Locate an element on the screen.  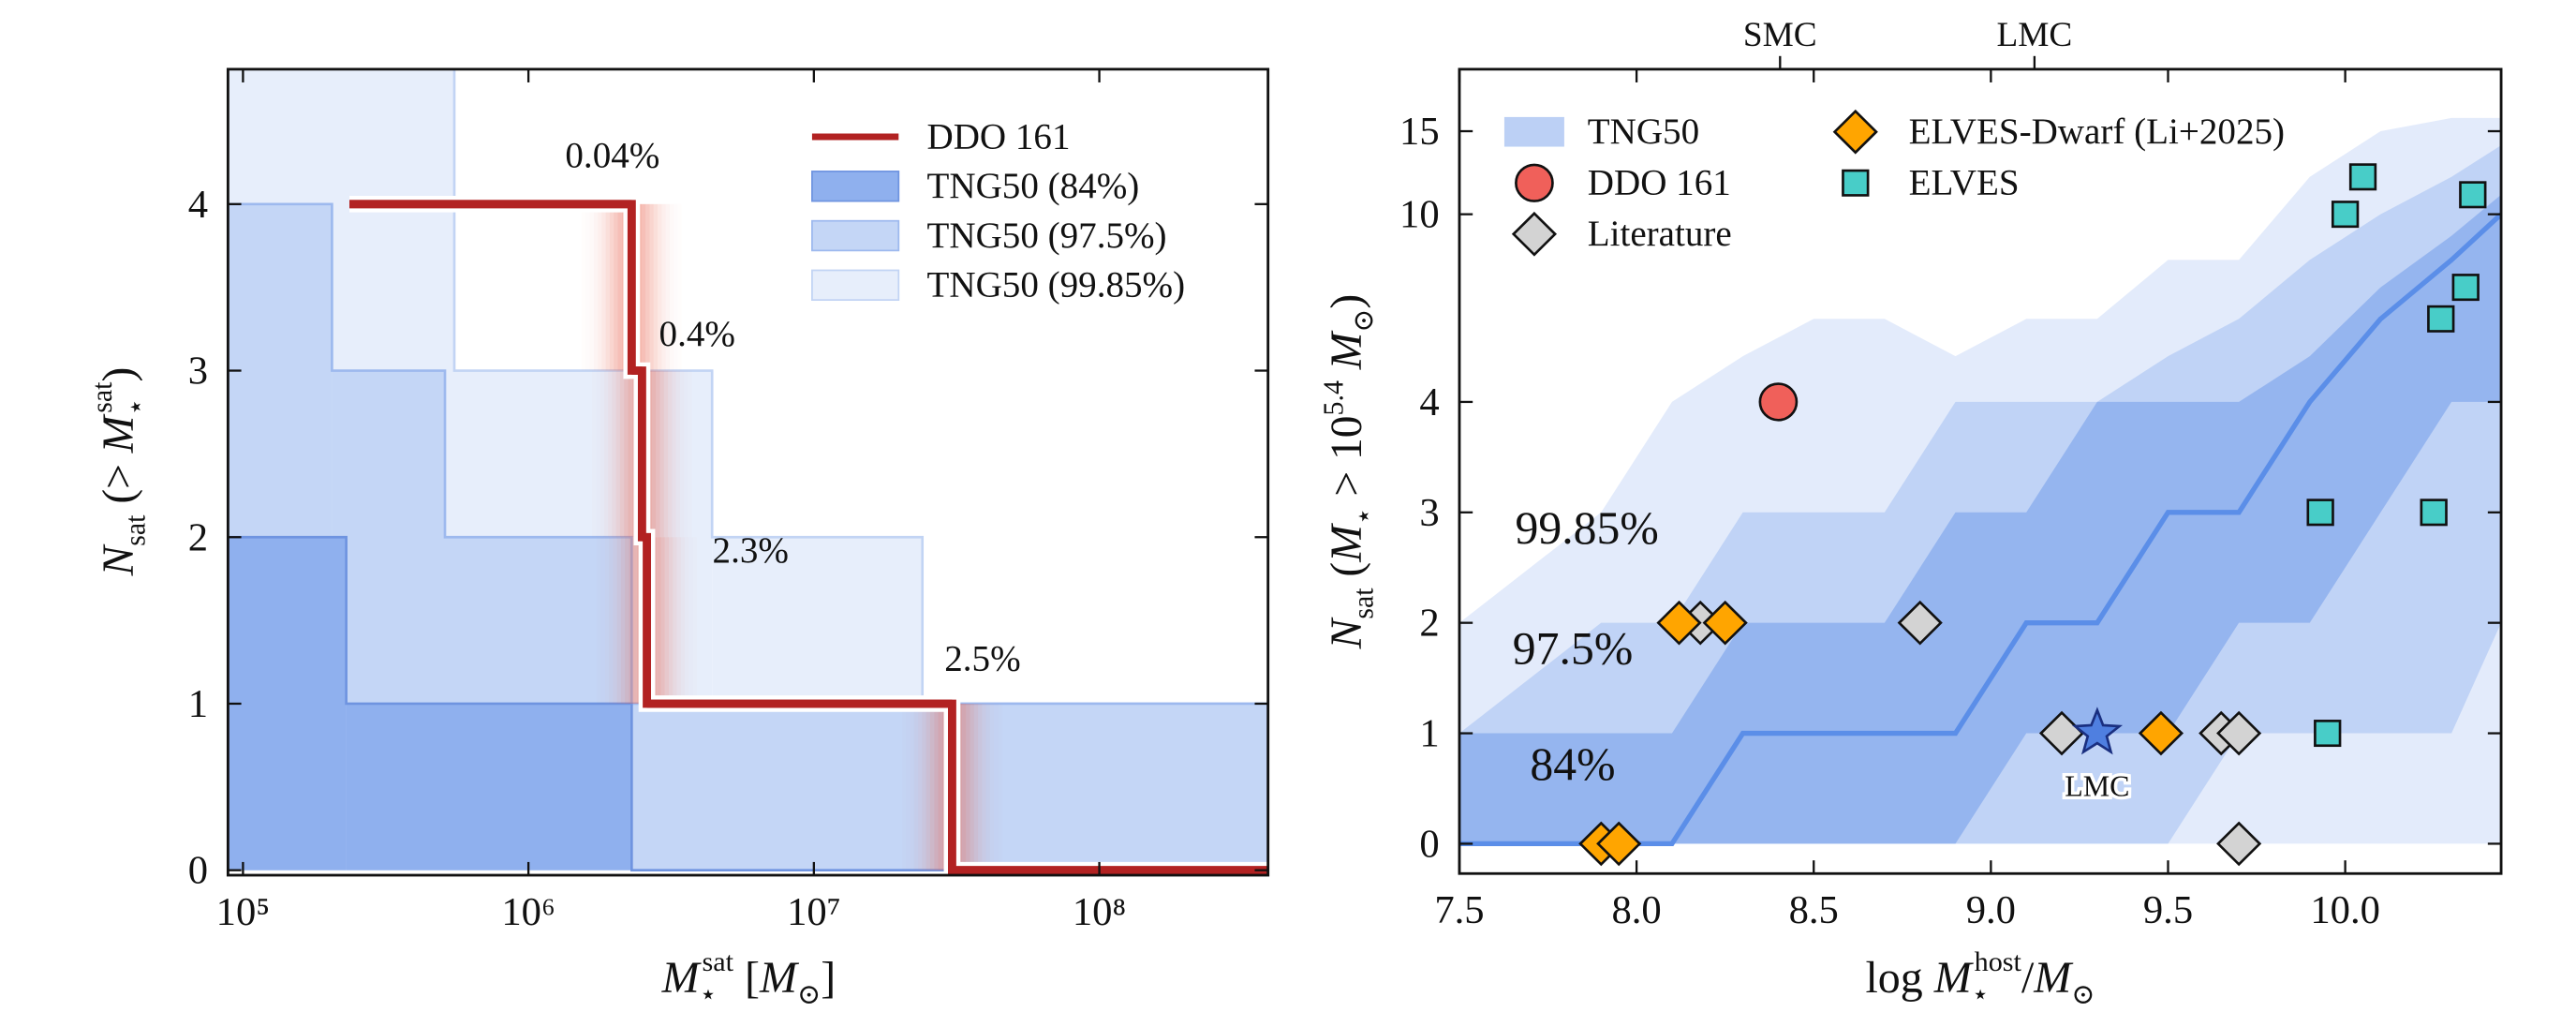
x-tick-label: 7.5 is located at coordinates (1459, 910).